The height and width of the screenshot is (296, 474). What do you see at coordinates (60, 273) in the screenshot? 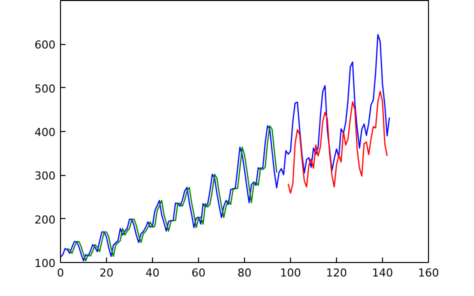
I see `x-tick-label: 0` at bounding box center [60, 273].